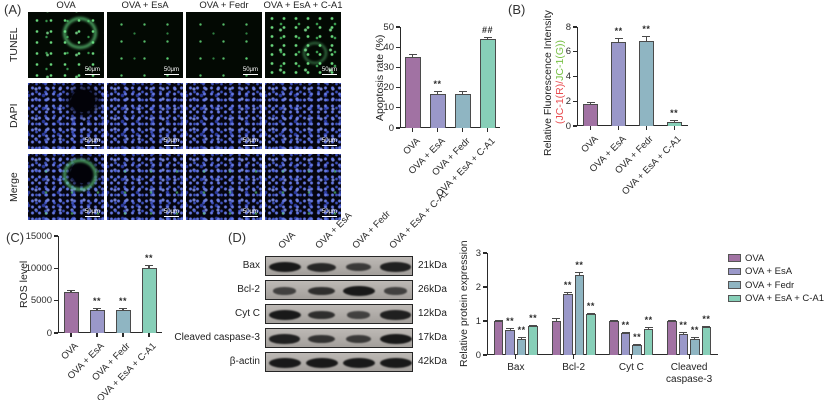 Image resolution: width=825 pixels, height=400 pixels. Describe the element at coordinates (110, 284) in the screenshot. I see `plot-area` at that location.